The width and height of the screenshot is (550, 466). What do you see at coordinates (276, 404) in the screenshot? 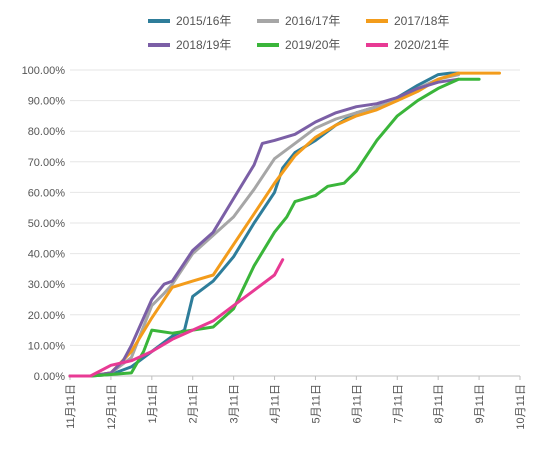
I see `x-tick-label: 4月11日` at bounding box center [276, 404].